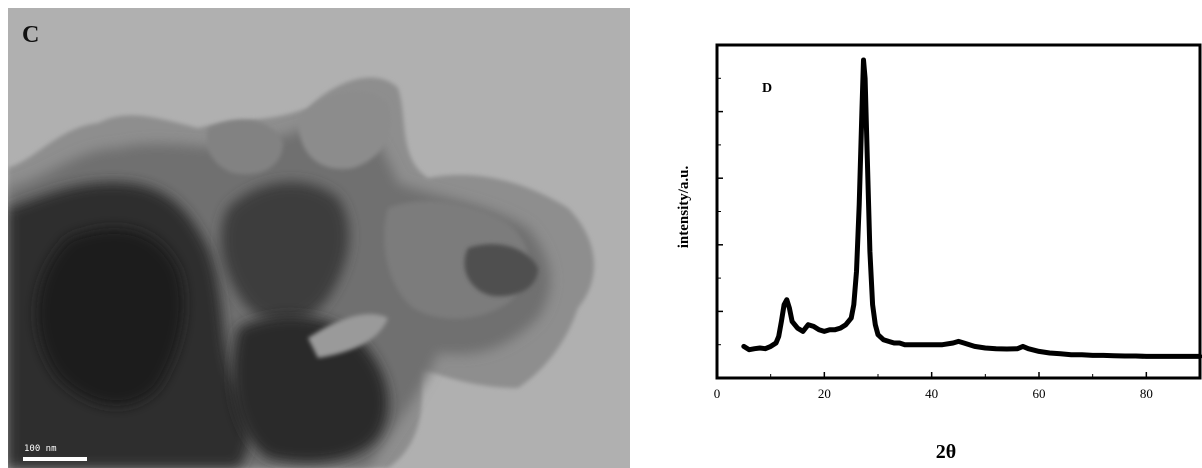 The width and height of the screenshot is (1202, 468). What do you see at coordinates (31, 35) in the screenshot?
I see `panel-letter-c: C` at bounding box center [31, 35].